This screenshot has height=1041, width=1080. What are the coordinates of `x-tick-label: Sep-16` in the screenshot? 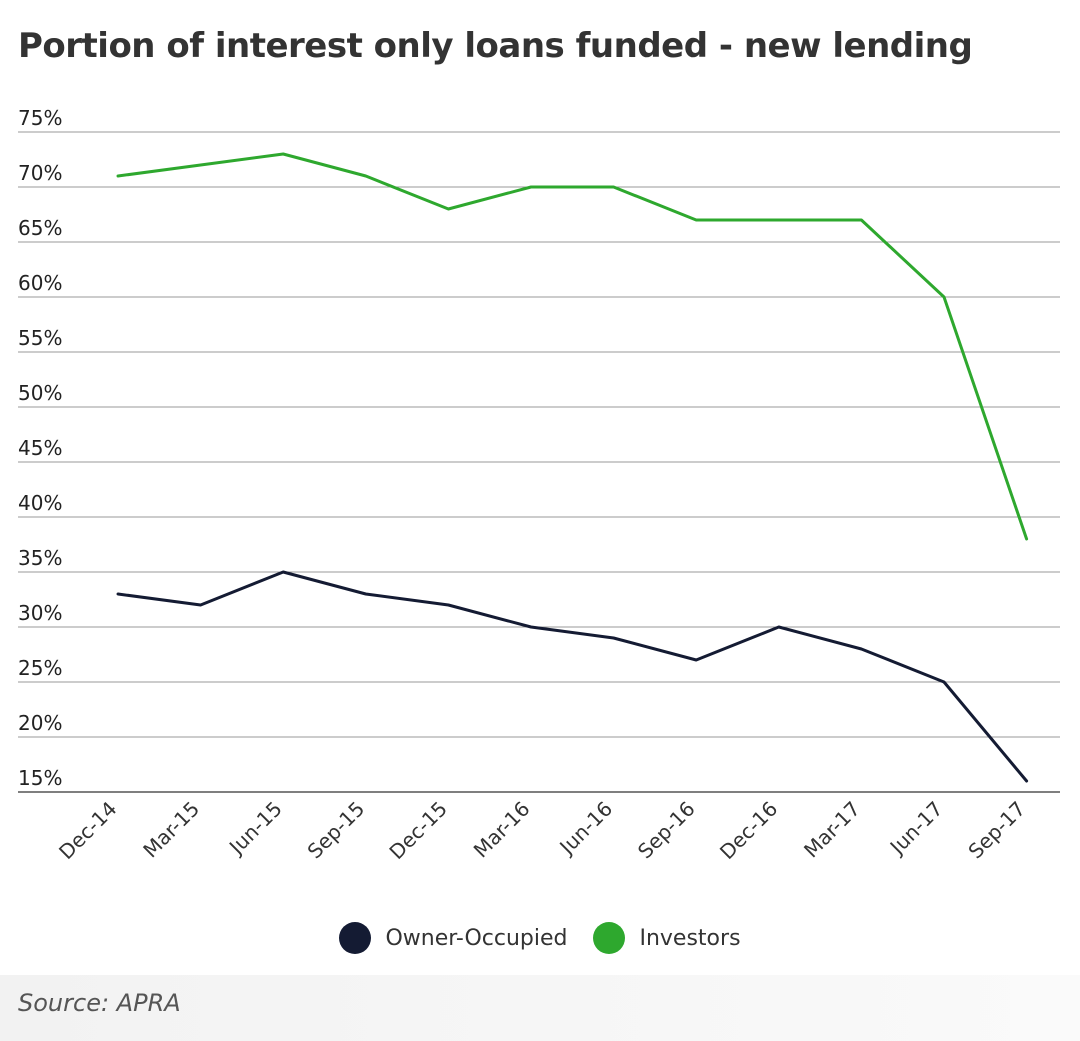 It's located at (666, 830).